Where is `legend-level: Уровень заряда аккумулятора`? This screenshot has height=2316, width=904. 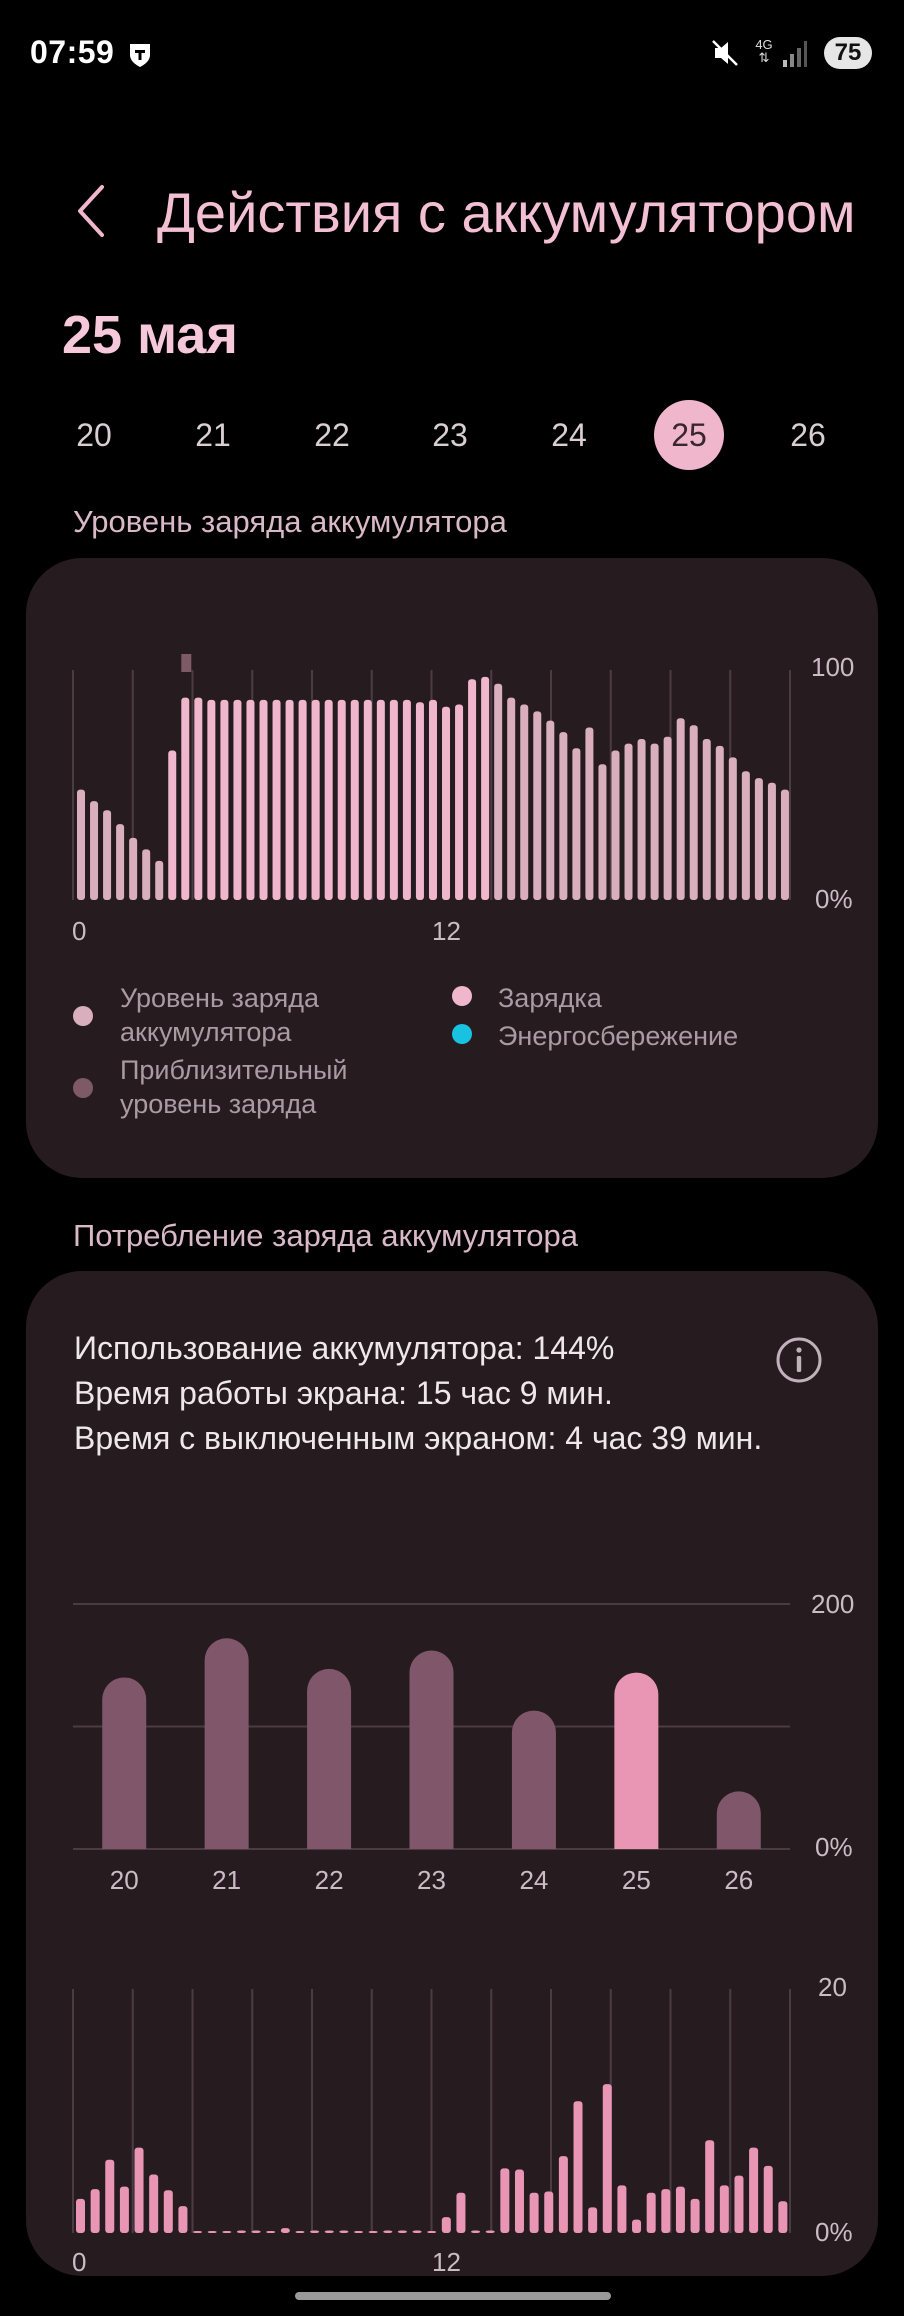
legend-level: Уровень заряда аккумулятора is located at coordinates (220, 1015).